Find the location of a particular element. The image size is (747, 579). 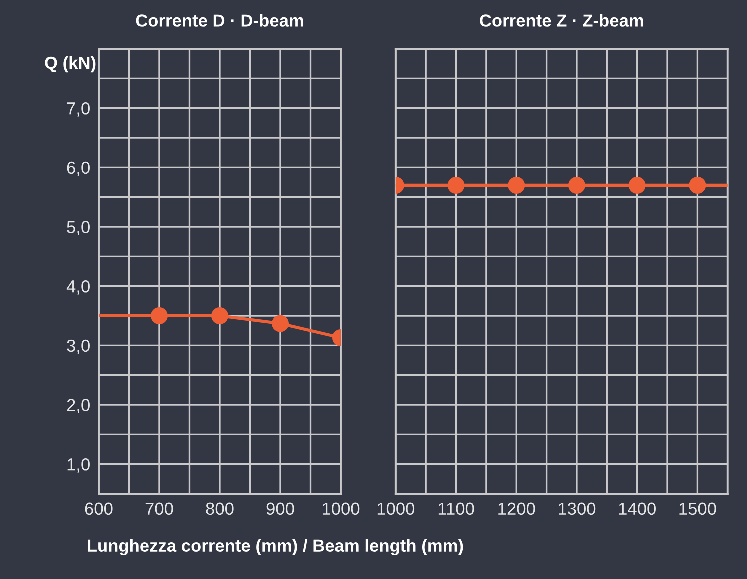

y-tick-label: 5,0 is located at coordinates (78, 228).